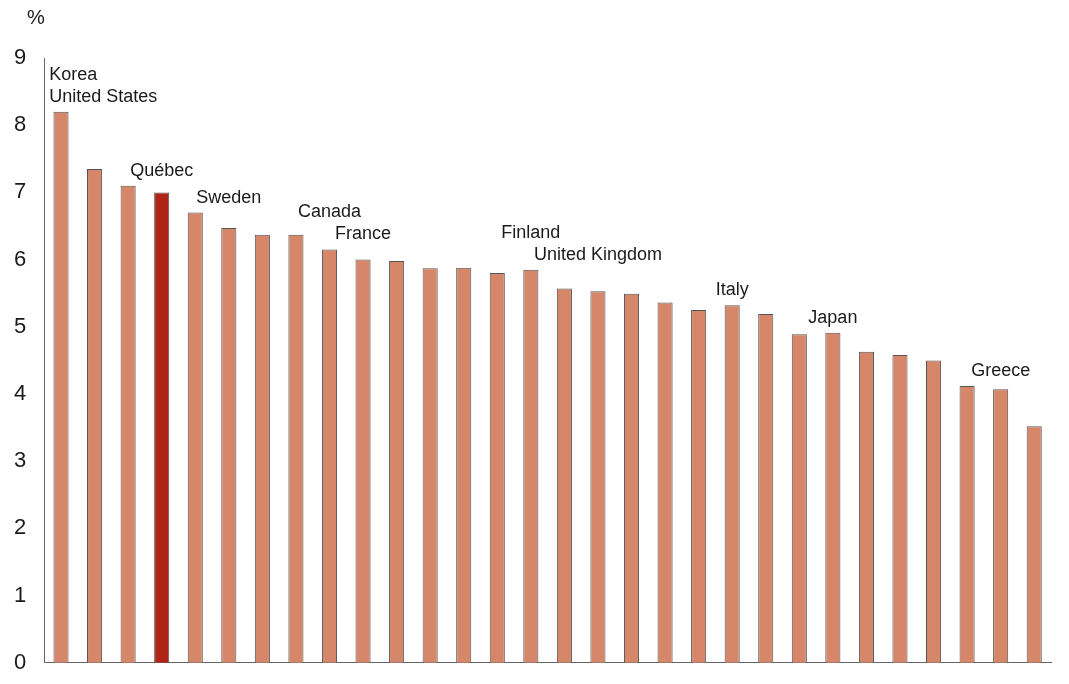  What do you see at coordinates (1001, 369) in the screenshot?
I see `x-tick-label: Greece` at bounding box center [1001, 369].